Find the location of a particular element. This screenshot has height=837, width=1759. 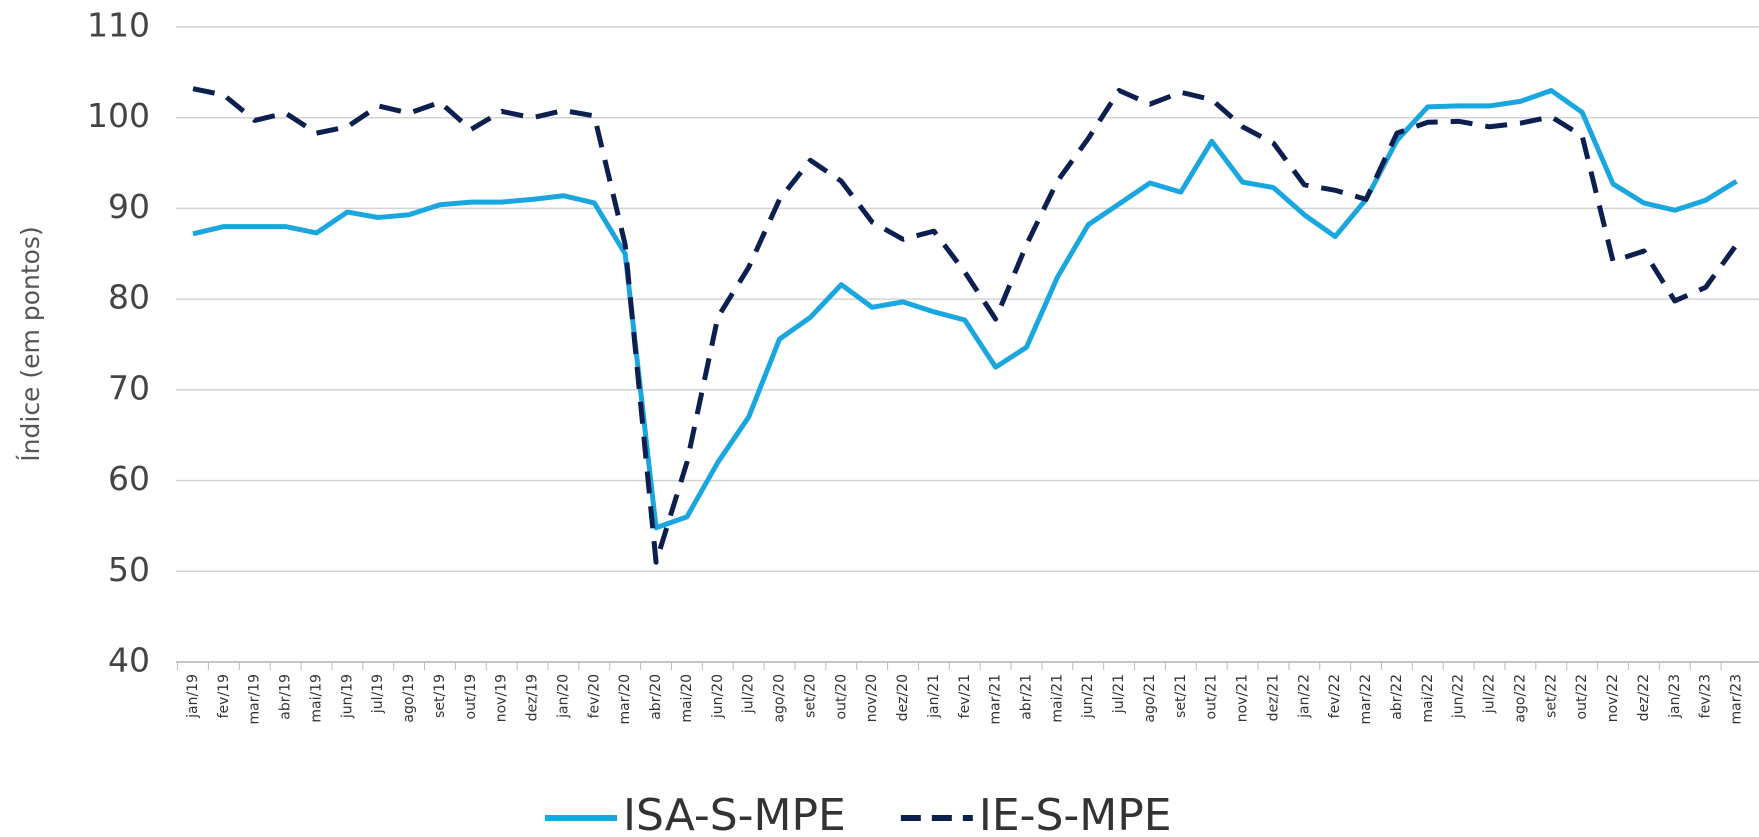

x-tick-label: nov/21 is located at coordinates (1243, 698).